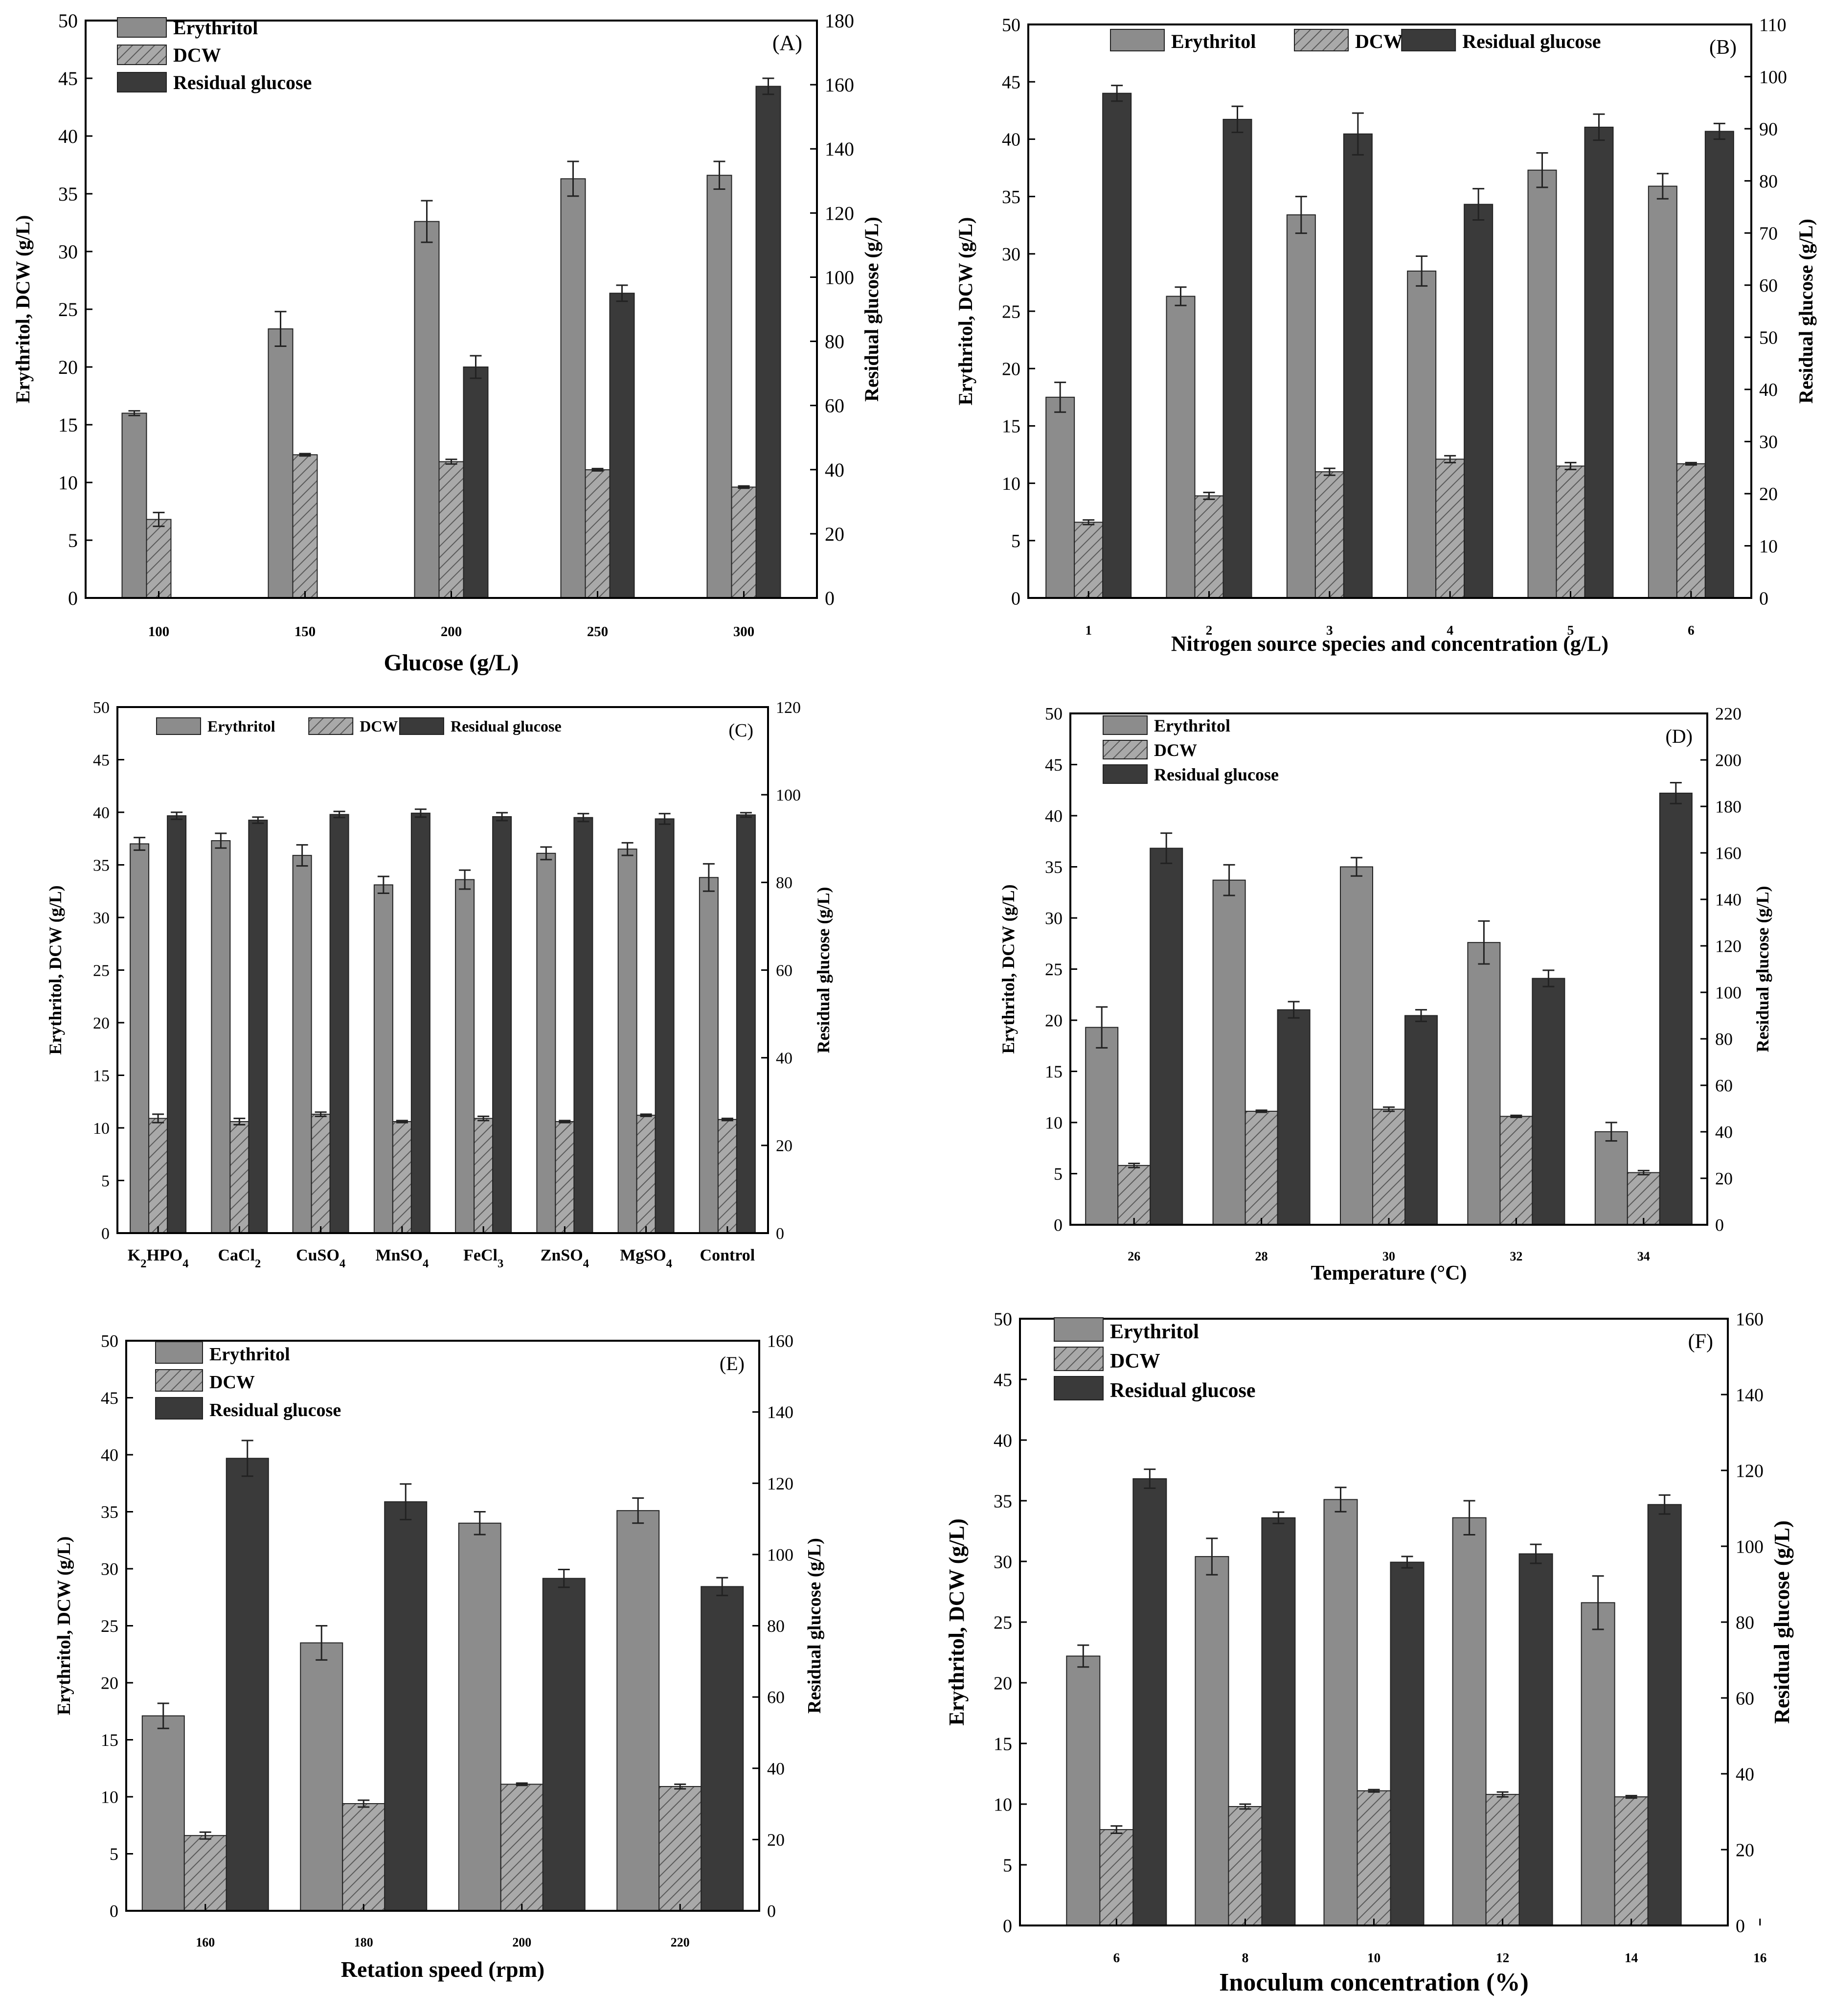 The width and height of the screenshot is (1833, 2016). I want to click on x-tick-label: 160, so click(205, 1942).